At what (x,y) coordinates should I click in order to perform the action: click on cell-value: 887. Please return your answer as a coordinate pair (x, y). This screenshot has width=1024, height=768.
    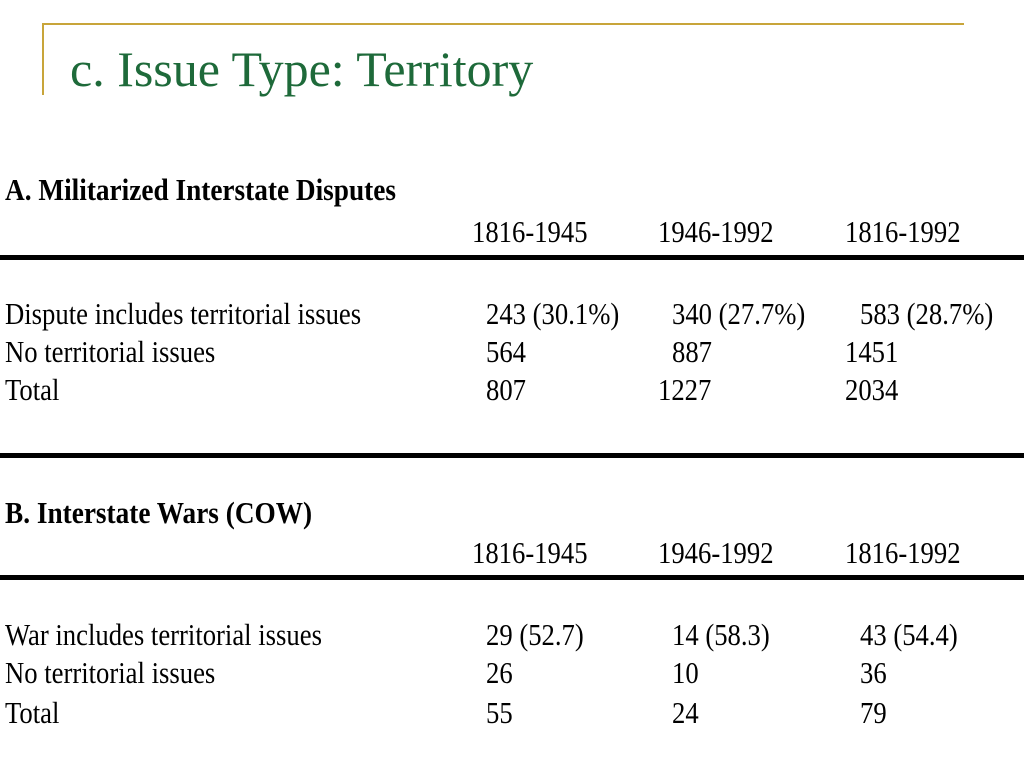
    Looking at the image, I should click on (692, 351).